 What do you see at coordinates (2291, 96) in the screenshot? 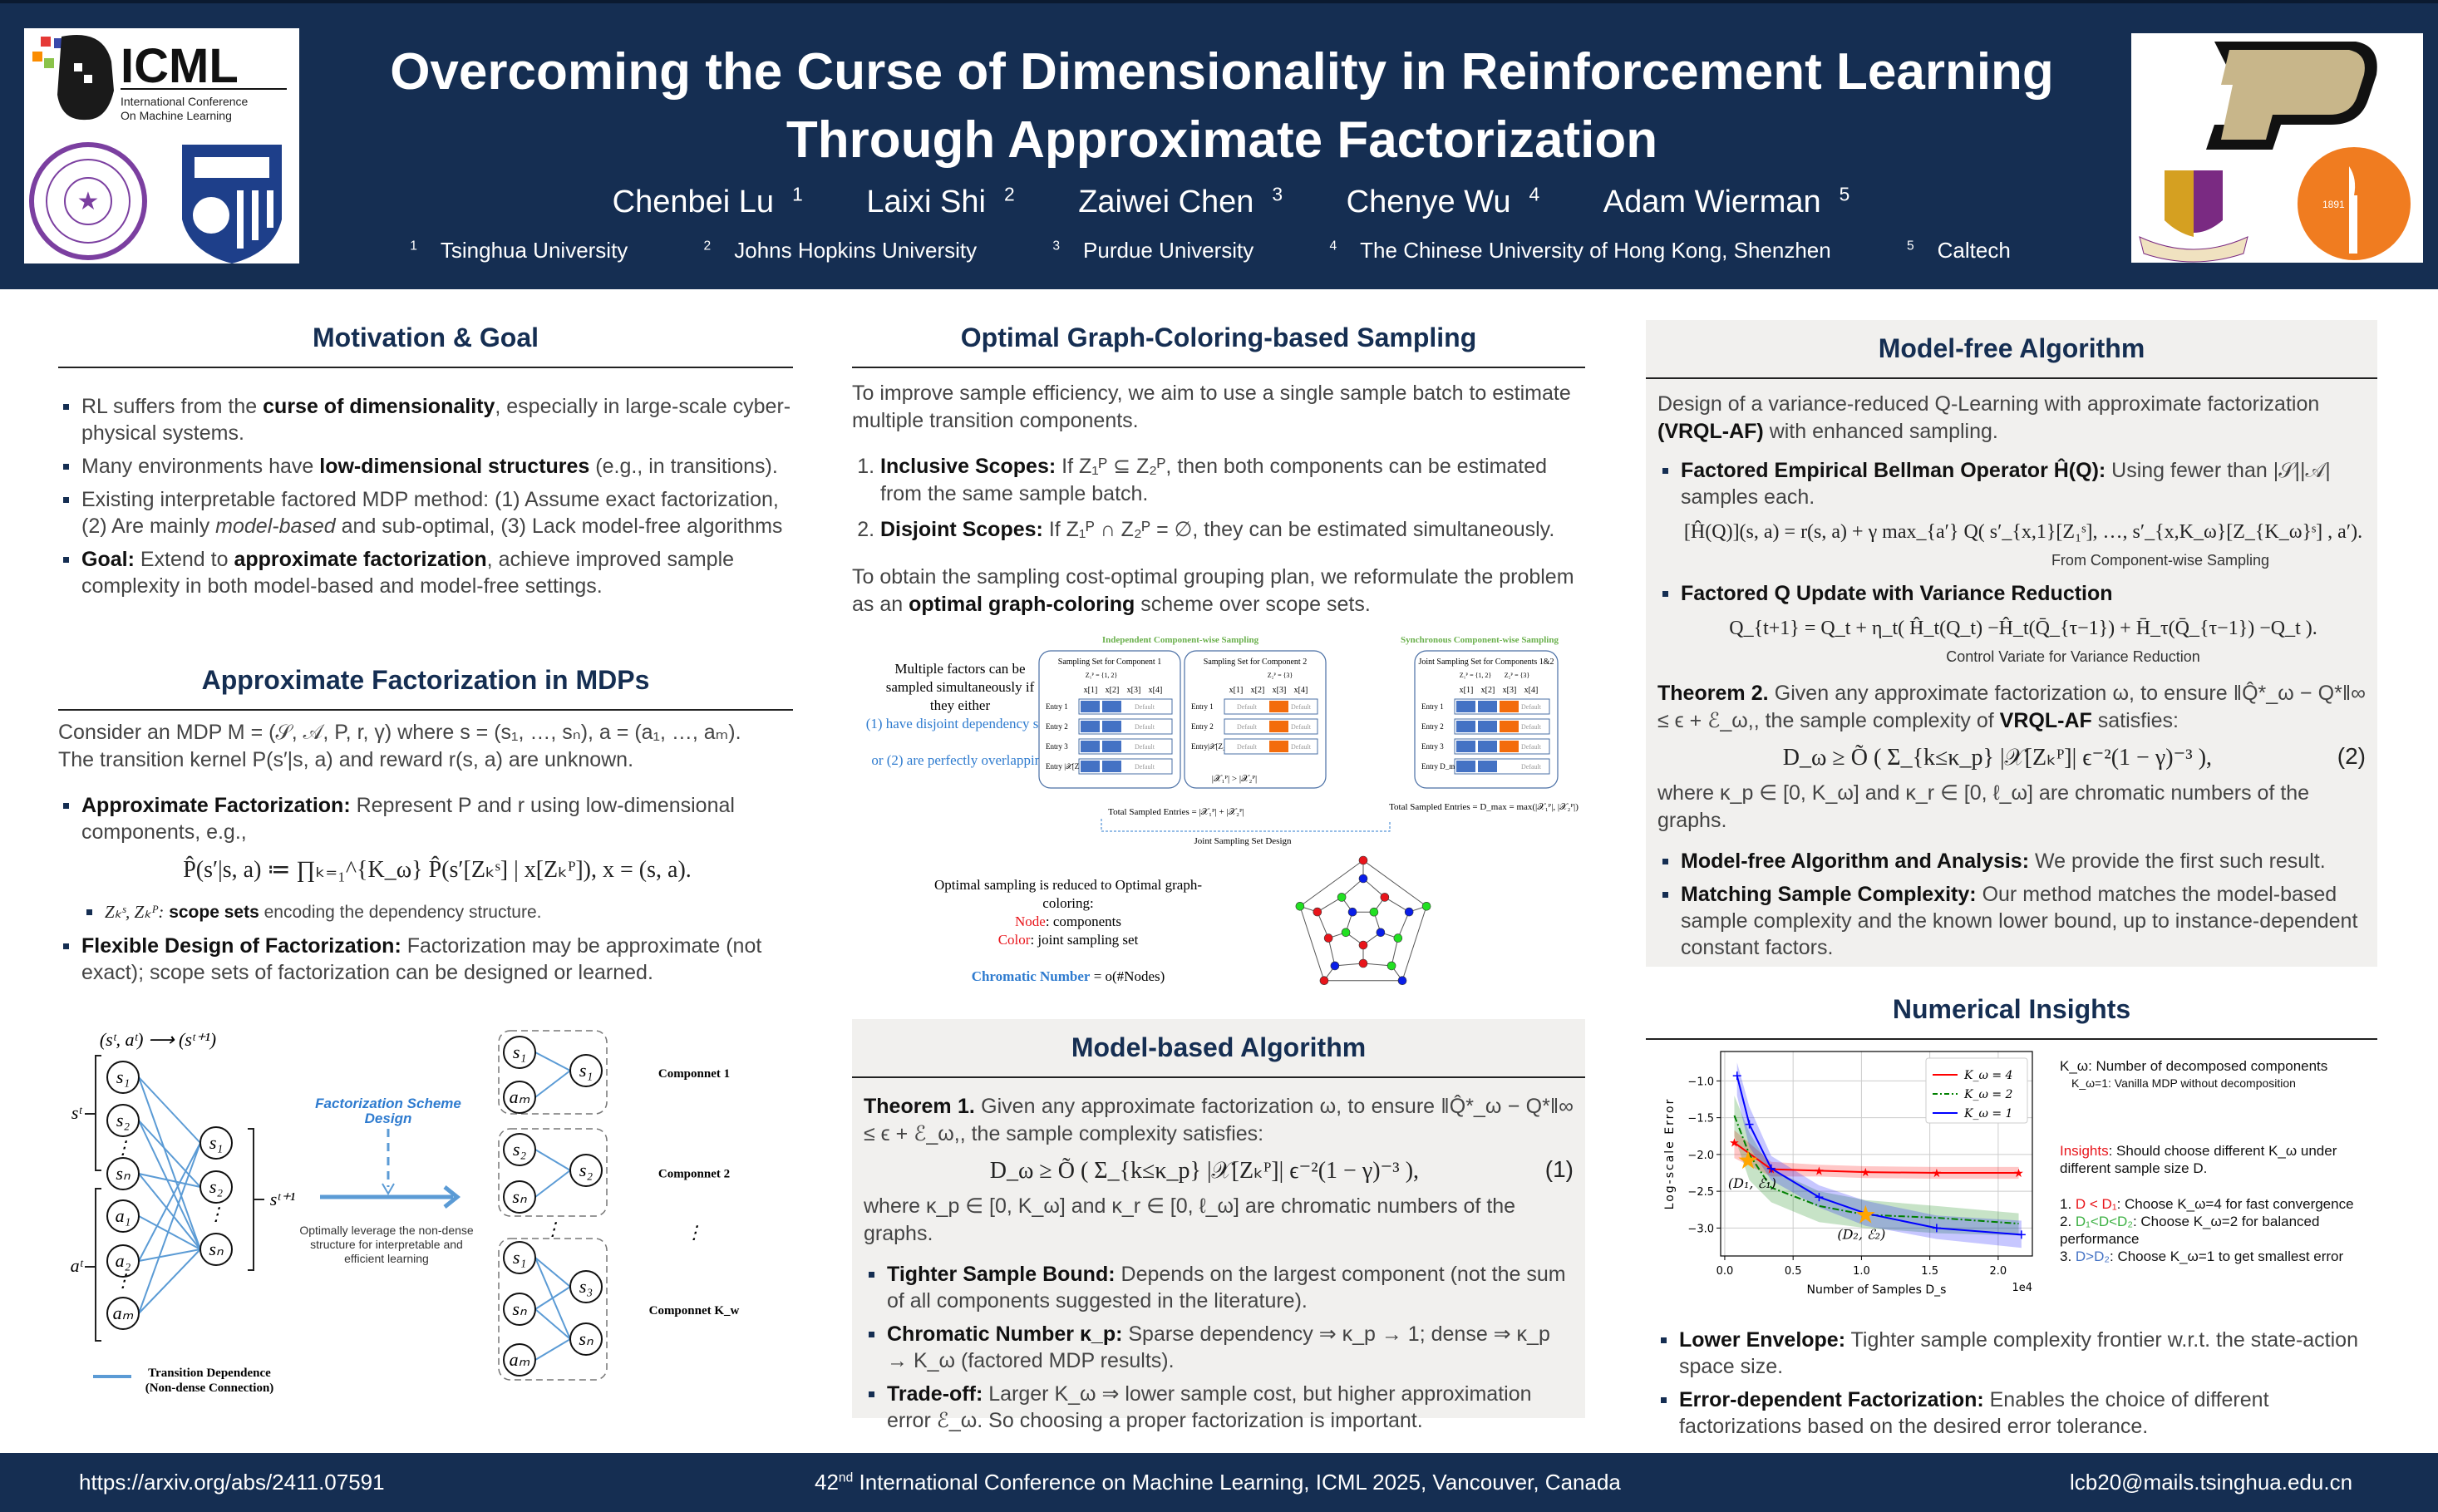
I see `purdue-logo-icon: P` at bounding box center [2291, 96].